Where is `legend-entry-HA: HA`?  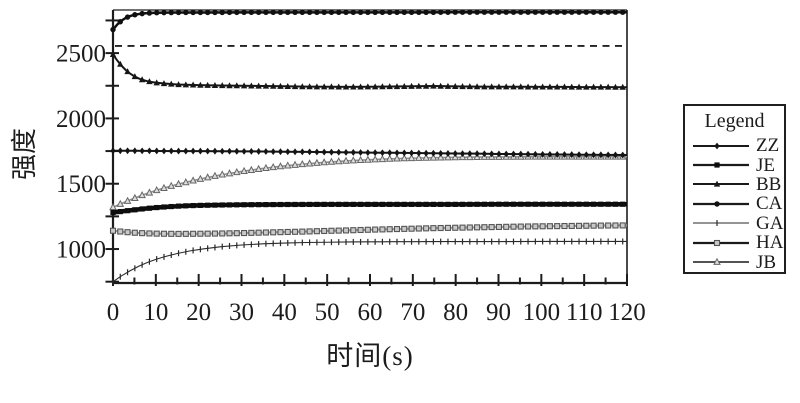
legend-entry-HA: HA is located at coordinates (734, 242).